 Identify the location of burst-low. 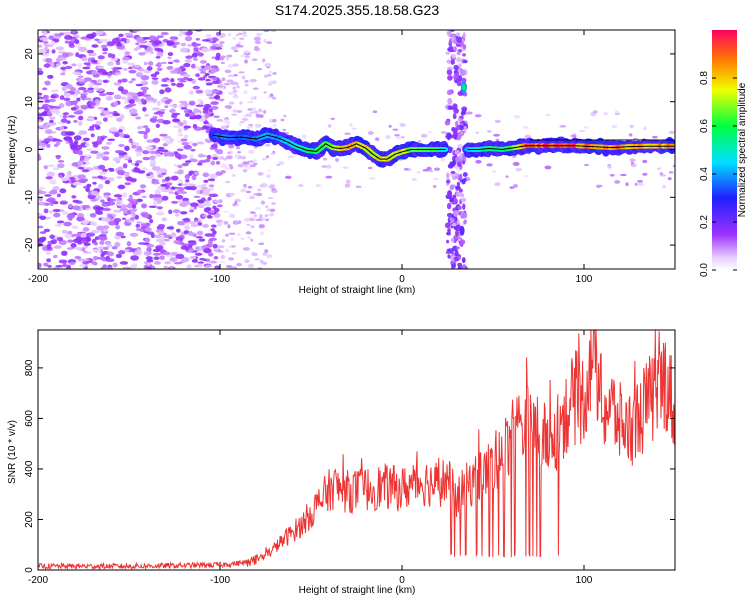
(462, 230).